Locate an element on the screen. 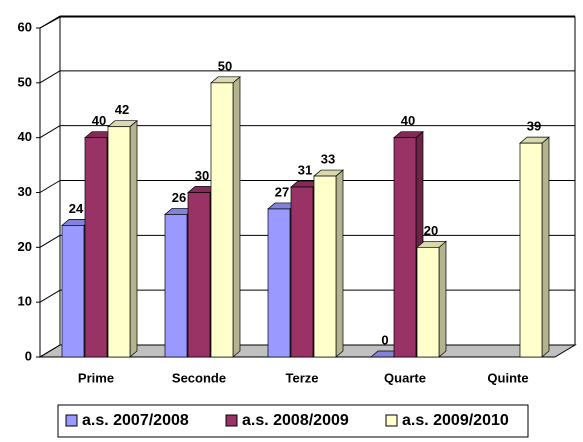 This screenshot has width=583, height=442. value-label: 42 is located at coordinates (122, 109).